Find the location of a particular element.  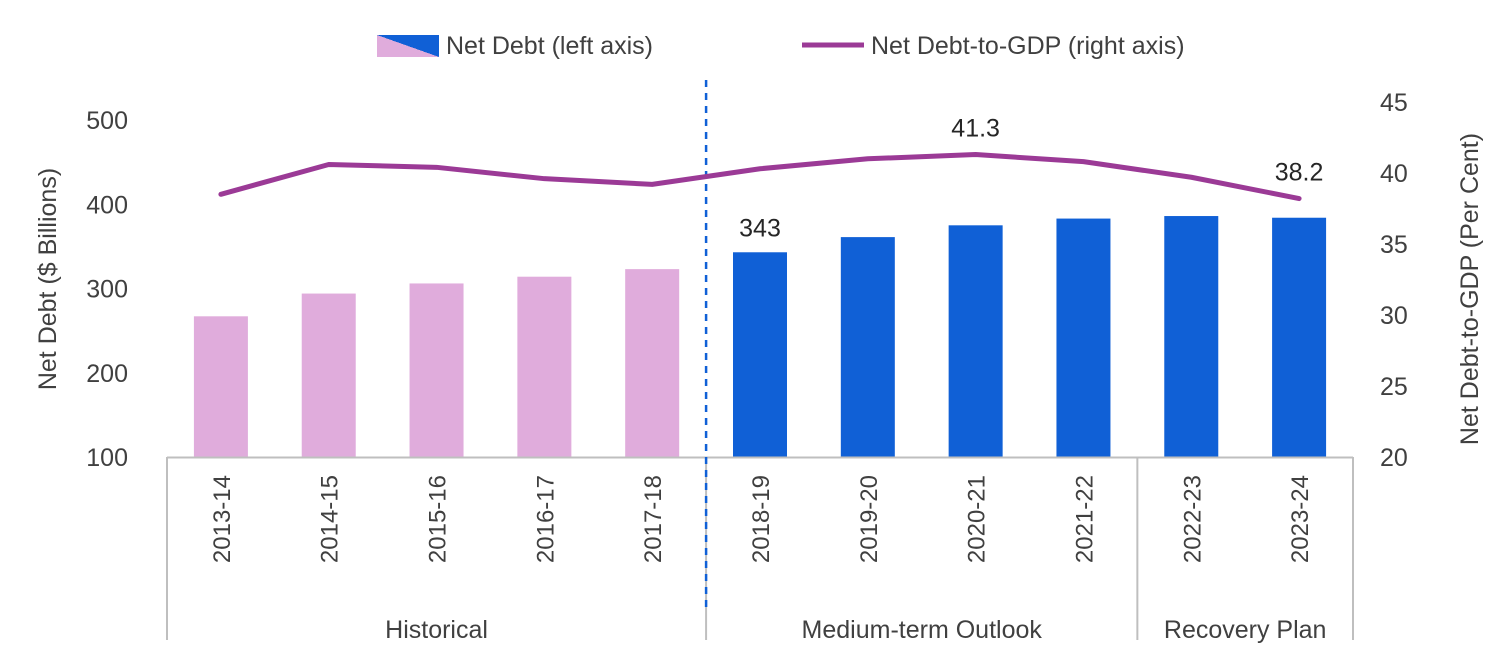

y-left-tick-label: 500 is located at coordinates (107, 121).